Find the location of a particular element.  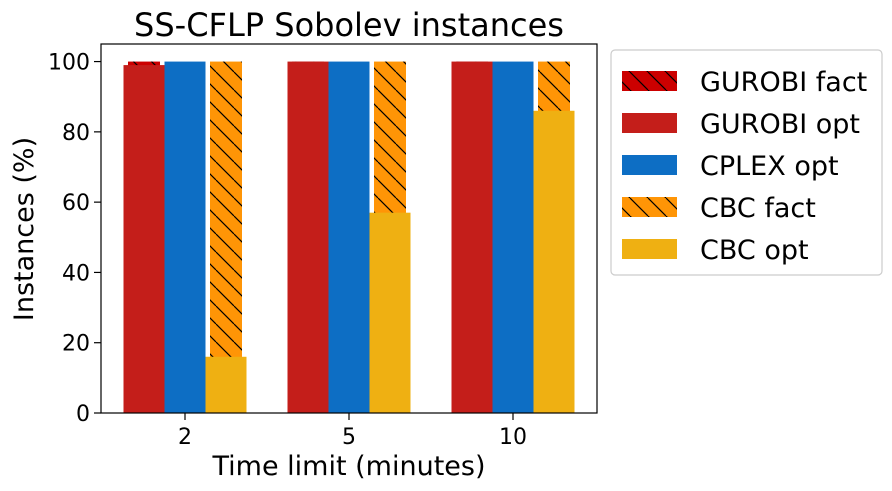

y-tick-label: 100 is located at coordinates (69, 63).